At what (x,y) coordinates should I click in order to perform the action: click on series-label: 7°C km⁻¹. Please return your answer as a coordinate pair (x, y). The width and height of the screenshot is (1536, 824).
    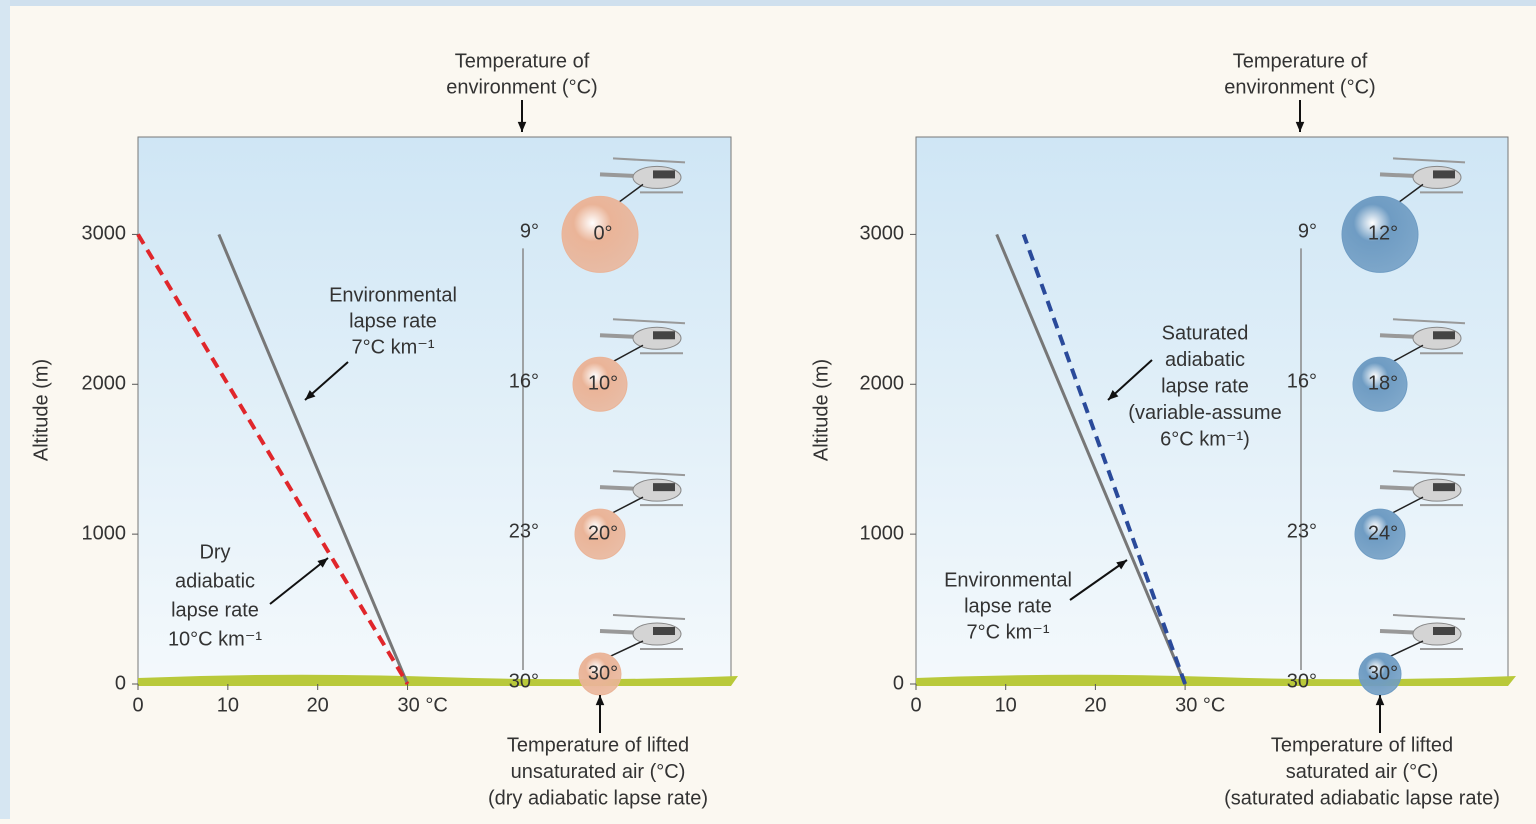
    Looking at the image, I should click on (1008, 632).